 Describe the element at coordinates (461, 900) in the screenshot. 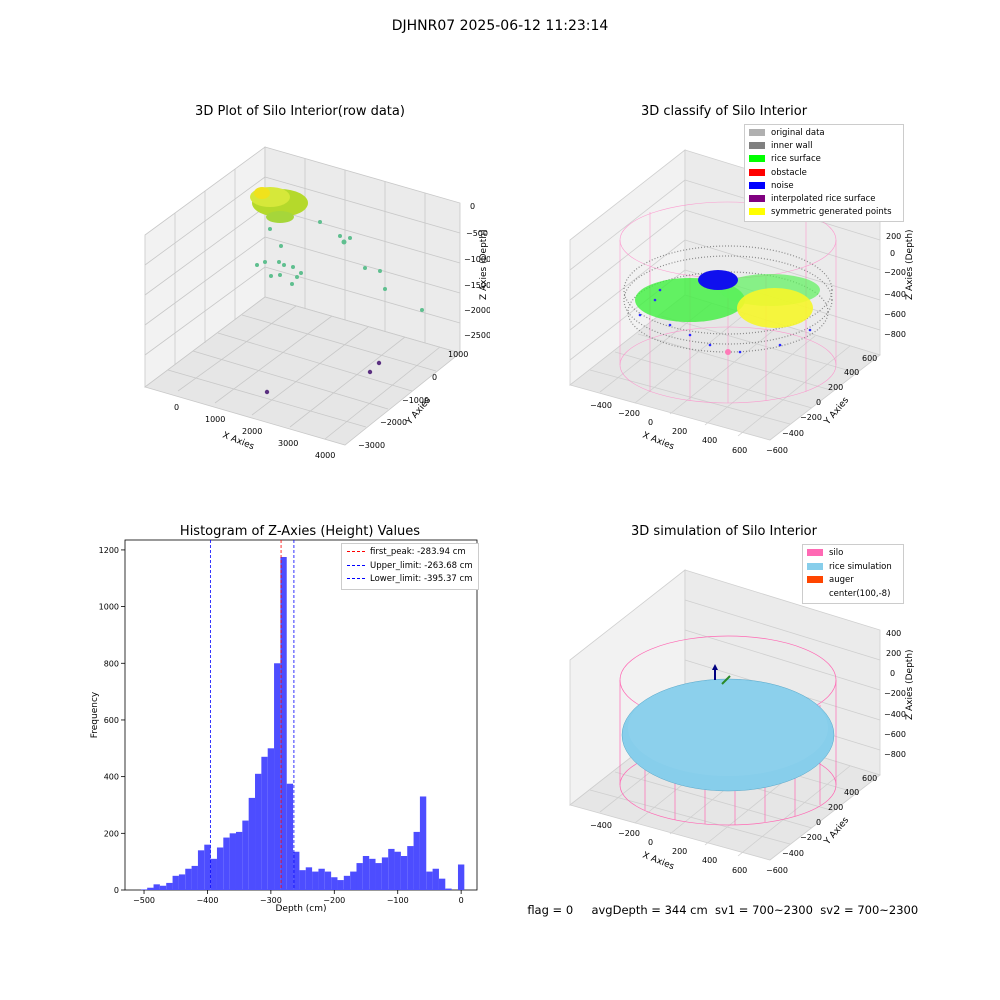

I see `histogram-xtick-label: 0` at that location.